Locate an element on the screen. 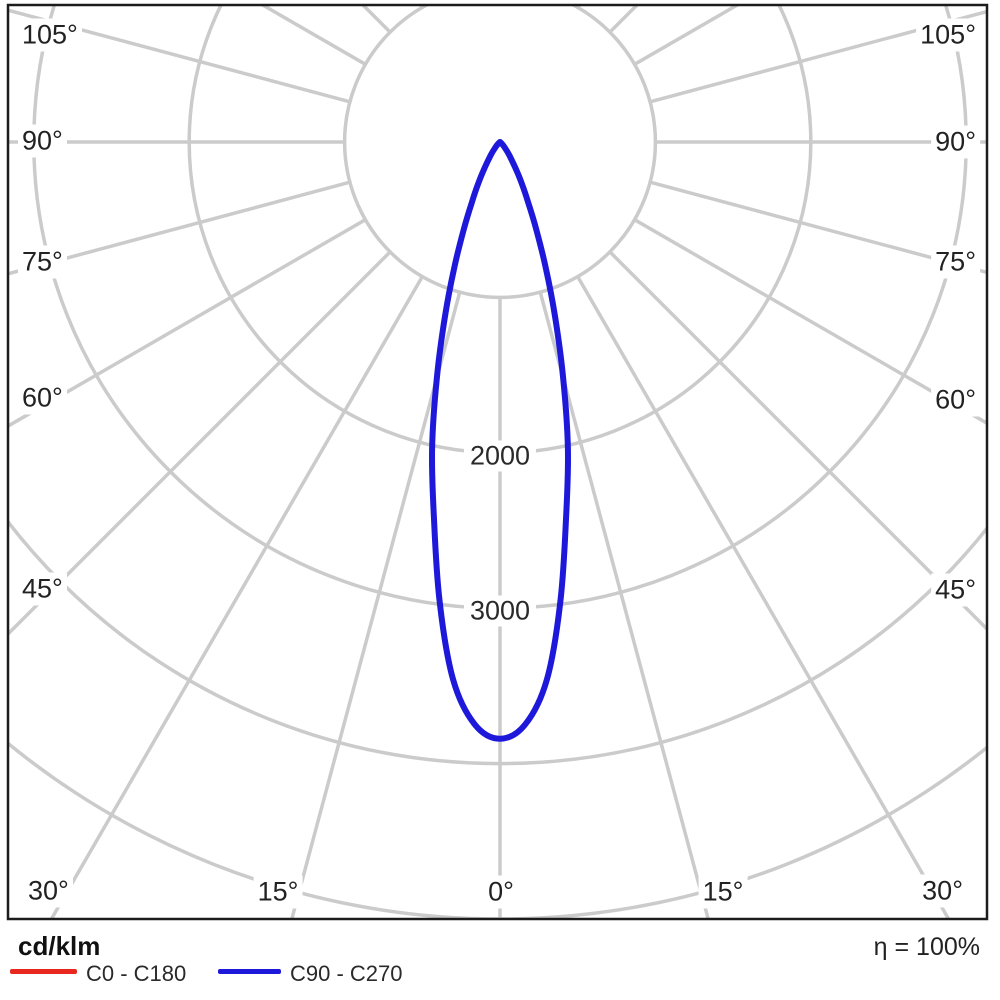 Image resolution: width=1000 pixels, height=1000 pixels. angle-label-7: 0° is located at coordinates (501, 892).